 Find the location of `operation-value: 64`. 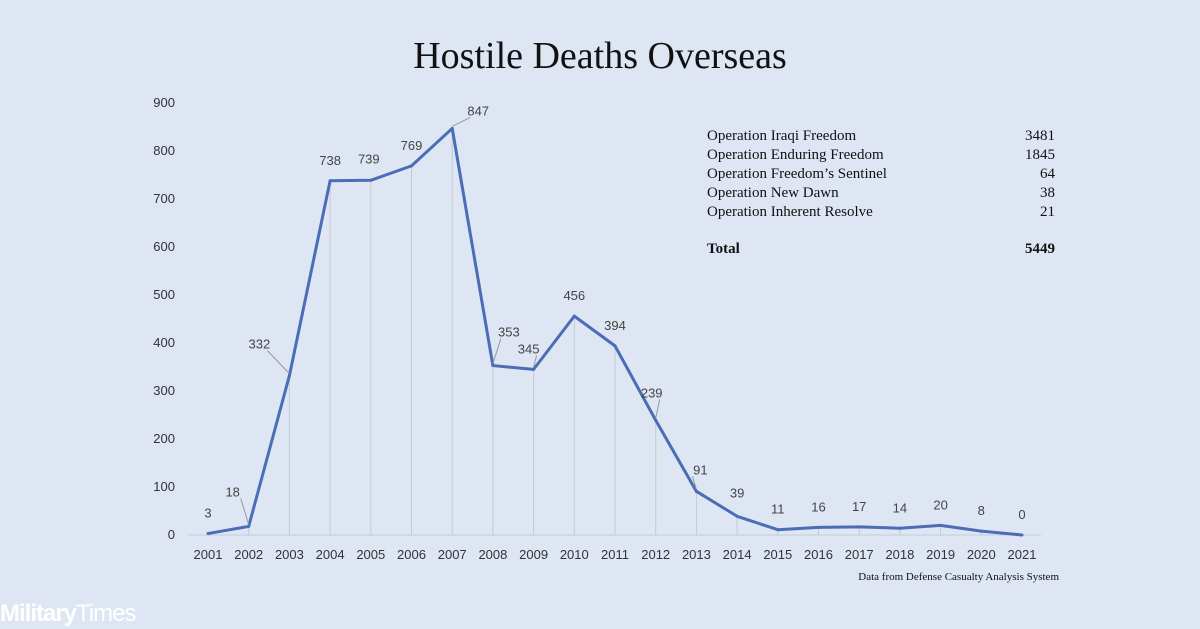

operation-value: 64 is located at coordinates (1047, 174).